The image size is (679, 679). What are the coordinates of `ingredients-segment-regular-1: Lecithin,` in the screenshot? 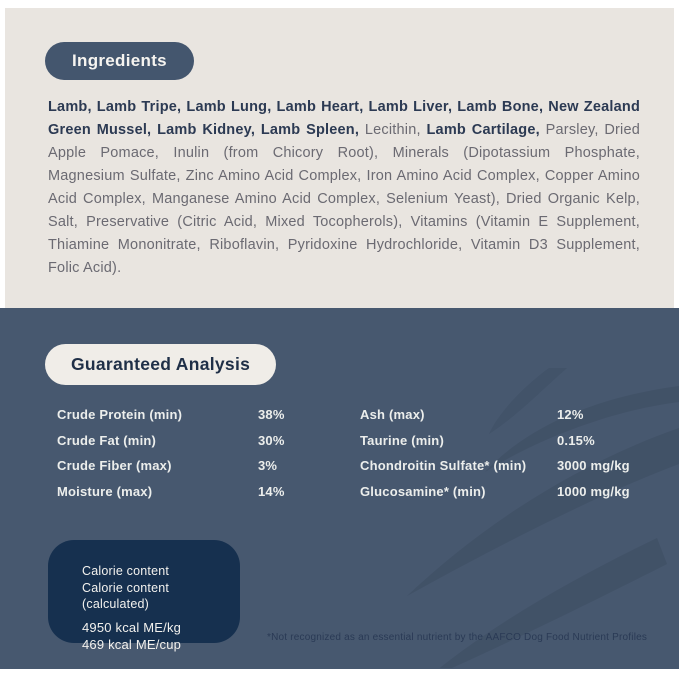 It's located at (395, 130).